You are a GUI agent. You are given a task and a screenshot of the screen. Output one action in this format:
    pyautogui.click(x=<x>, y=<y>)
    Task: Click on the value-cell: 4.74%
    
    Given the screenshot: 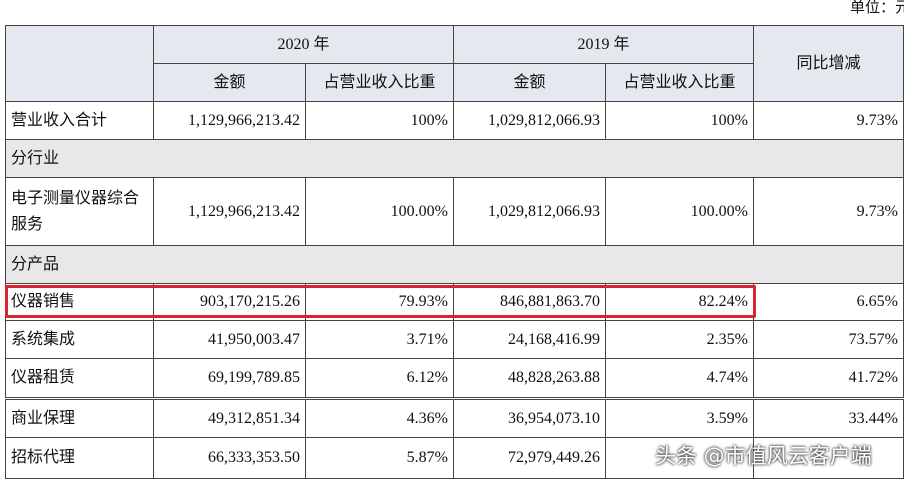 What is the action you would take?
    pyautogui.click(x=679, y=378)
    